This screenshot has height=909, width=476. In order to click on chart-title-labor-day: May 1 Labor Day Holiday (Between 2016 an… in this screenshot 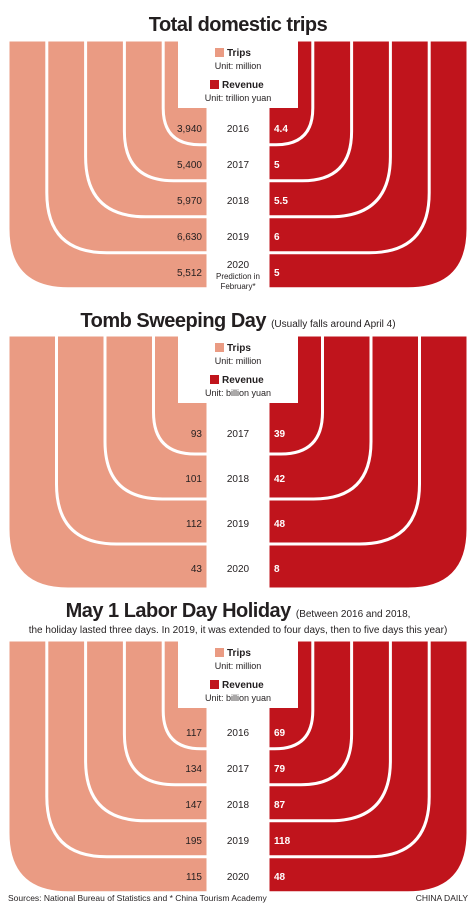, I will do `click(238, 611)`.